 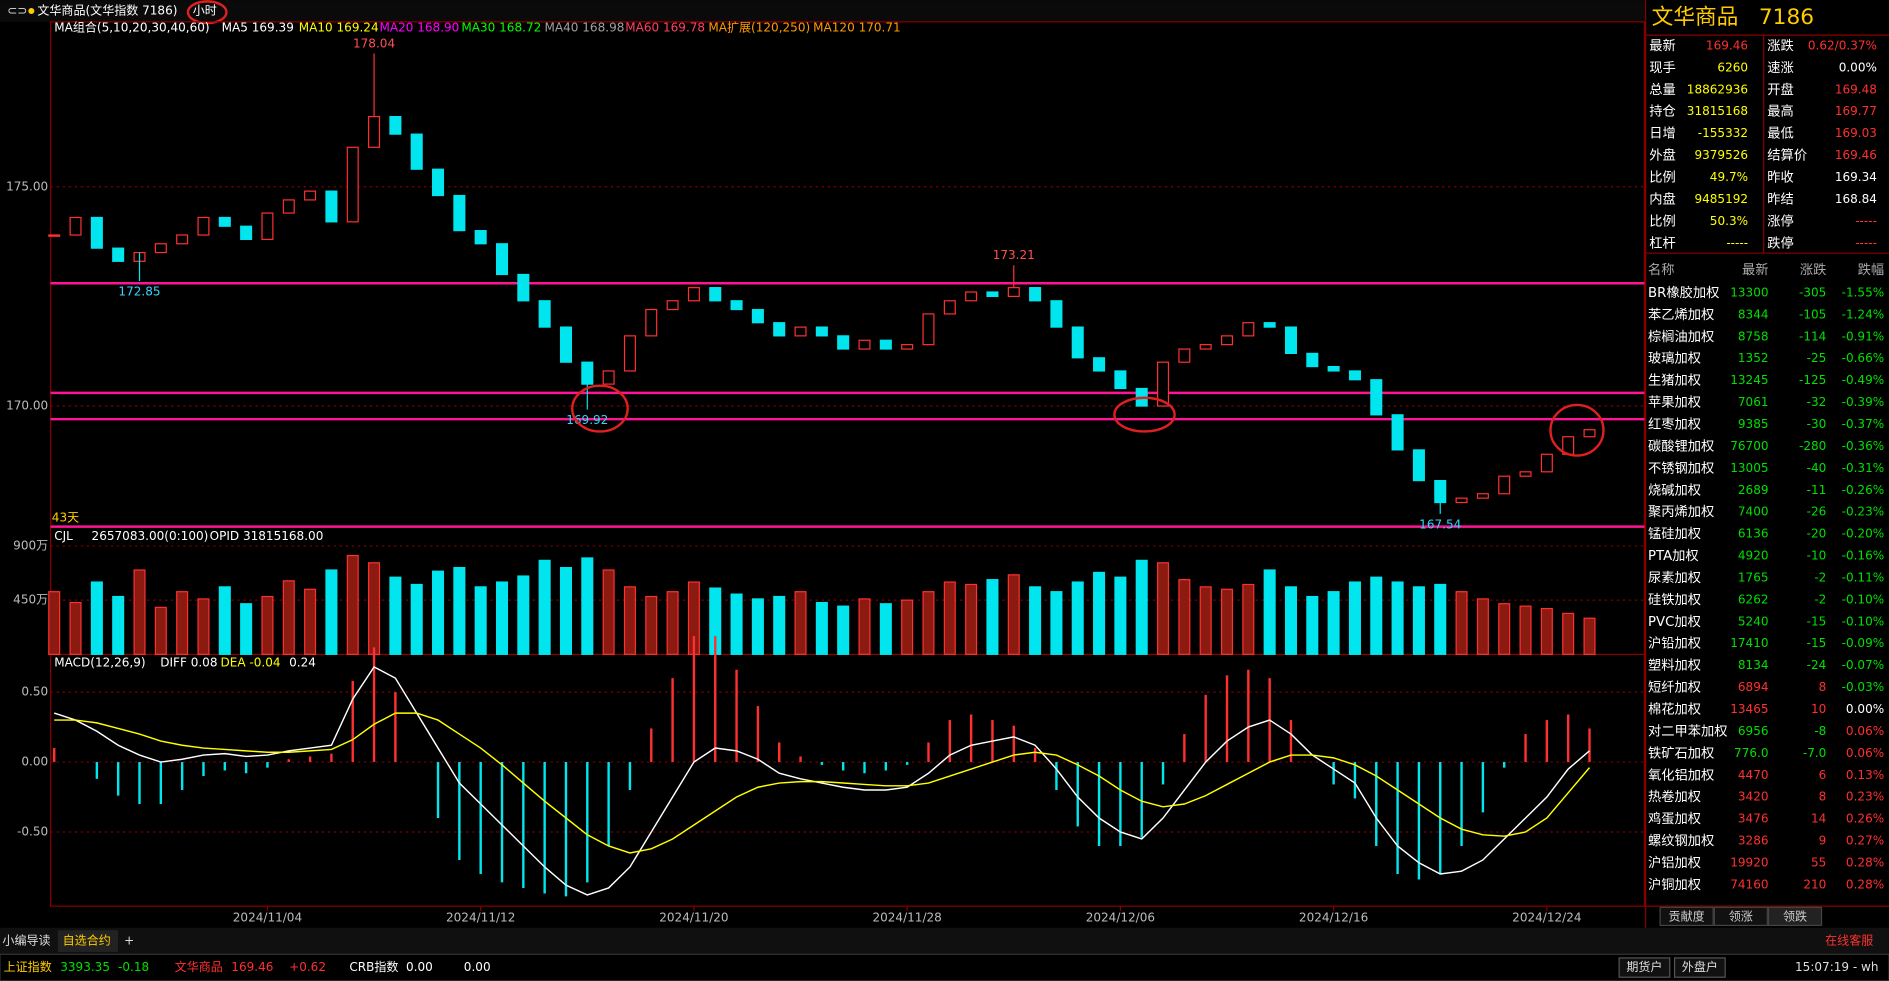 What do you see at coordinates (1863, 534) in the screenshot?
I see `contract-pct: -0.20%` at bounding box center [1863, 534].